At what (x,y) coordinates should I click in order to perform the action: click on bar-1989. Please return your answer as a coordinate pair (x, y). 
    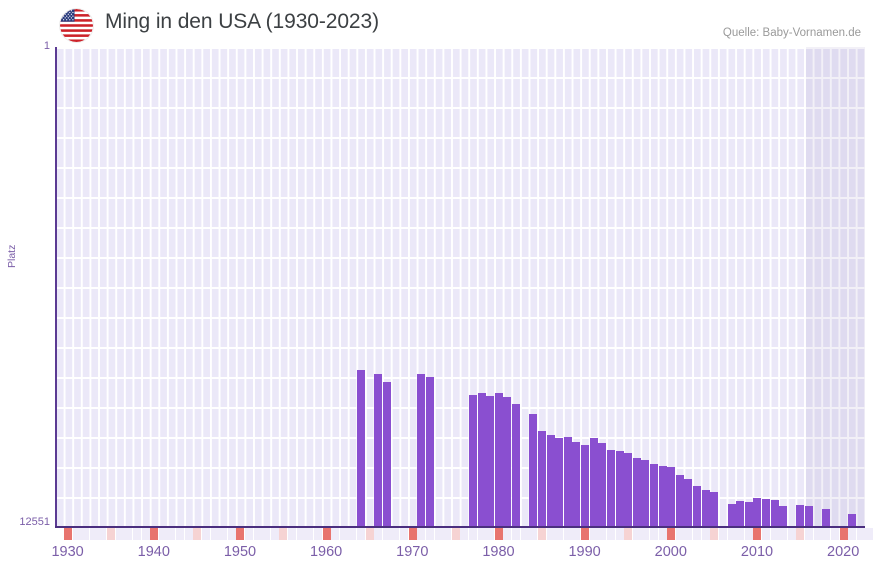
    Looking at the image, I should click on (576, 484).